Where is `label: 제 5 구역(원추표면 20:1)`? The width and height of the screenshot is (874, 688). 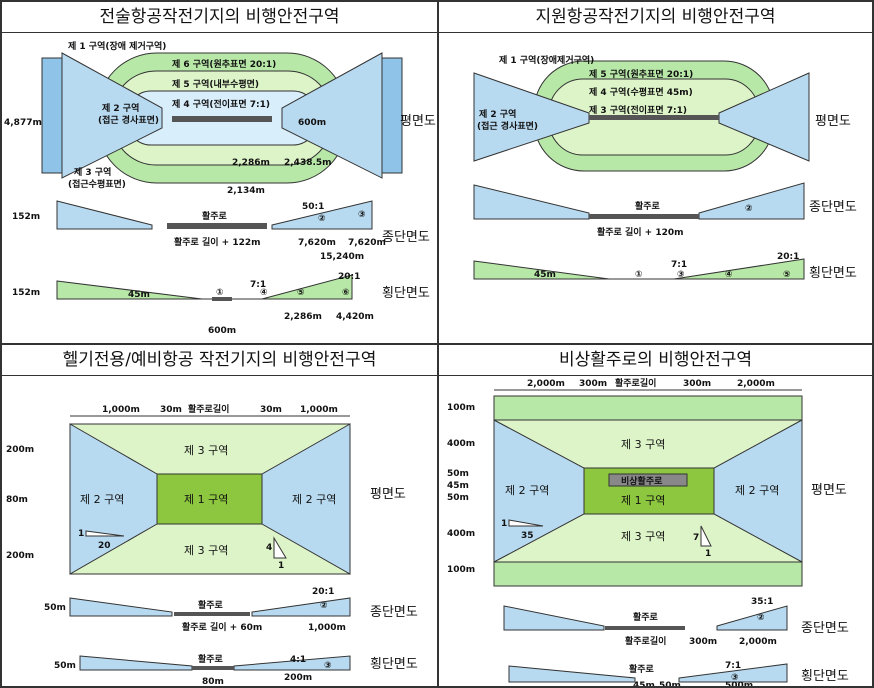 label: 제 5 구역(원추표면 20:1) is located at coordinates (641, 74).